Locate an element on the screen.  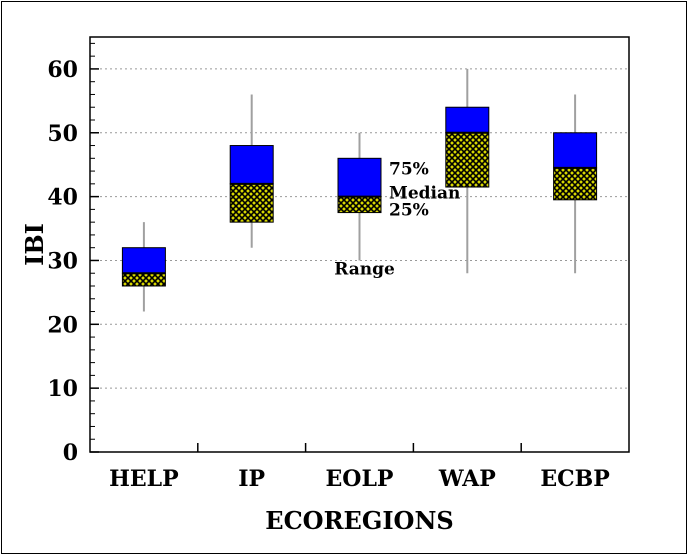
box-ip is located at coordinates (251, 171).